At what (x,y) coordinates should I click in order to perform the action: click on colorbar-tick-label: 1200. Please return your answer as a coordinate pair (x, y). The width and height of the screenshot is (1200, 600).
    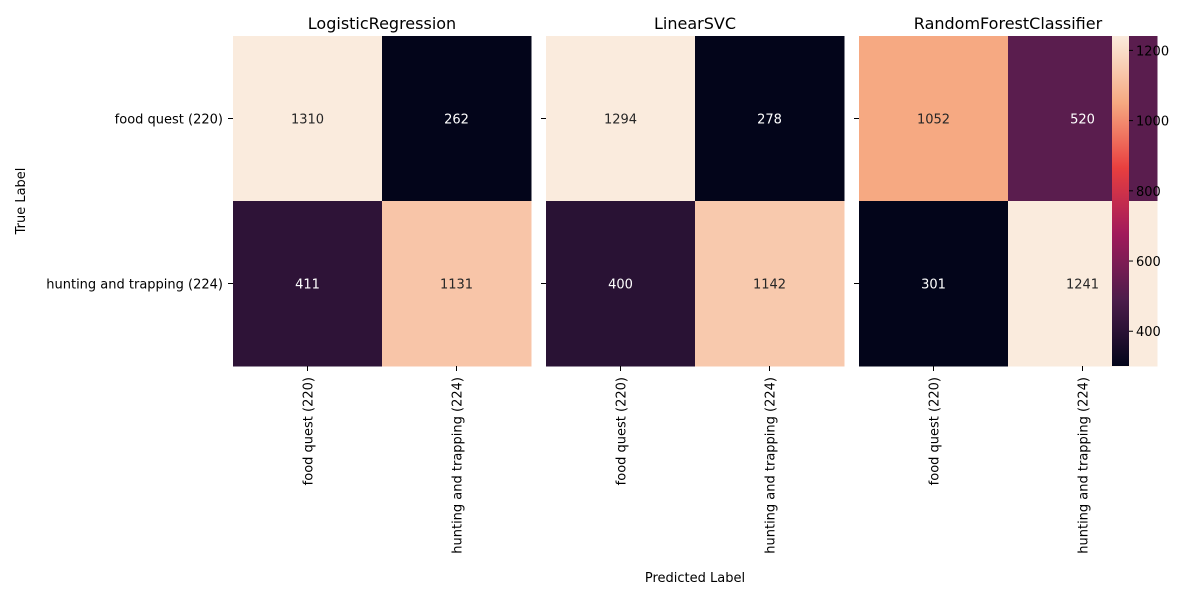
    Looking at the image, I should click on (1152, 51).